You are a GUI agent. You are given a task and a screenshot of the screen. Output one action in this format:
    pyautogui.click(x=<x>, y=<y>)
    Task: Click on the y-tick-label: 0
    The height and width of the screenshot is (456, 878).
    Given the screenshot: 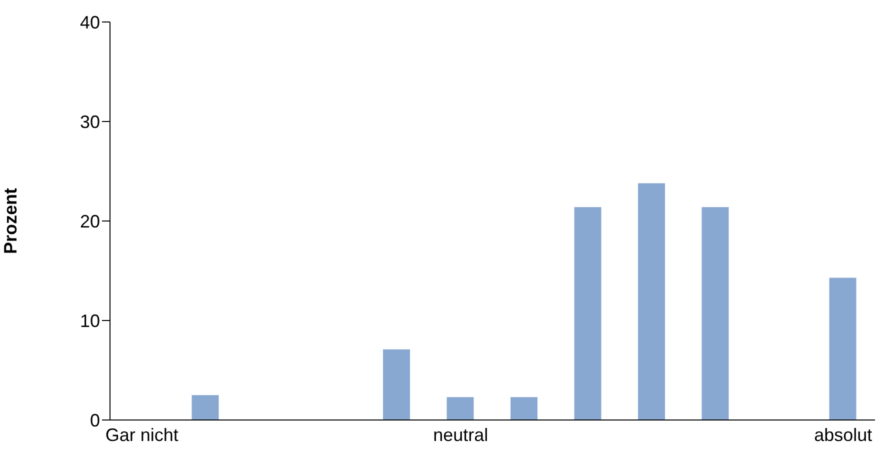 What is the action you would take?
    pyautogui.click(x=95, y=420)
    